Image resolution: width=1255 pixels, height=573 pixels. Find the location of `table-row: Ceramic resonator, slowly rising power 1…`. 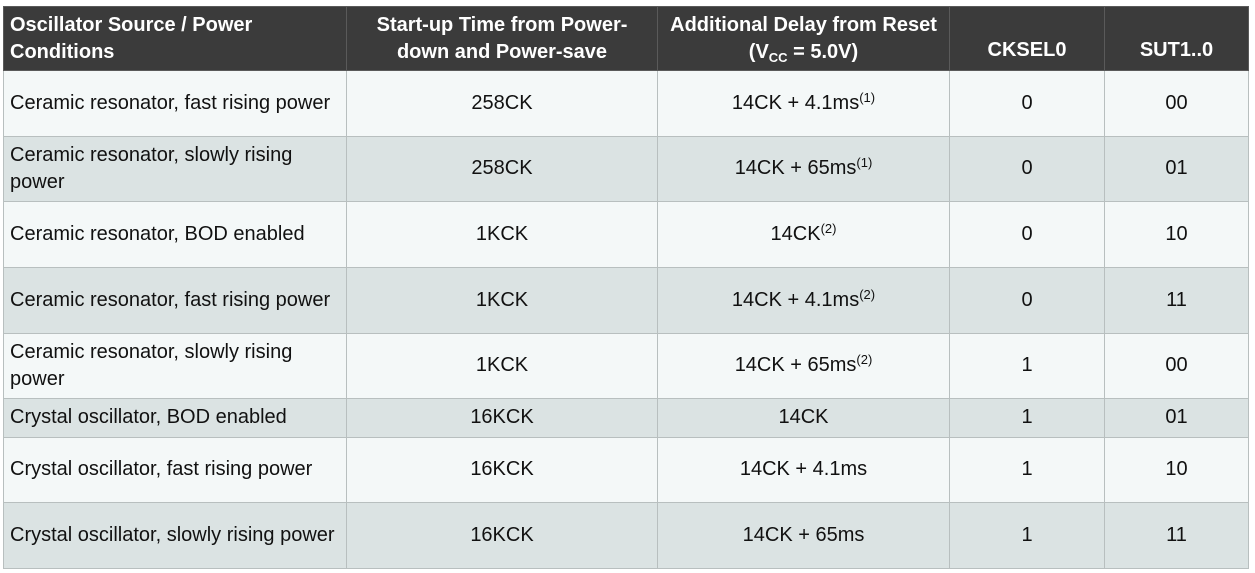

table-row: Ceramic resonator, slowly rising power 1… is located at coordinates (626, 366).